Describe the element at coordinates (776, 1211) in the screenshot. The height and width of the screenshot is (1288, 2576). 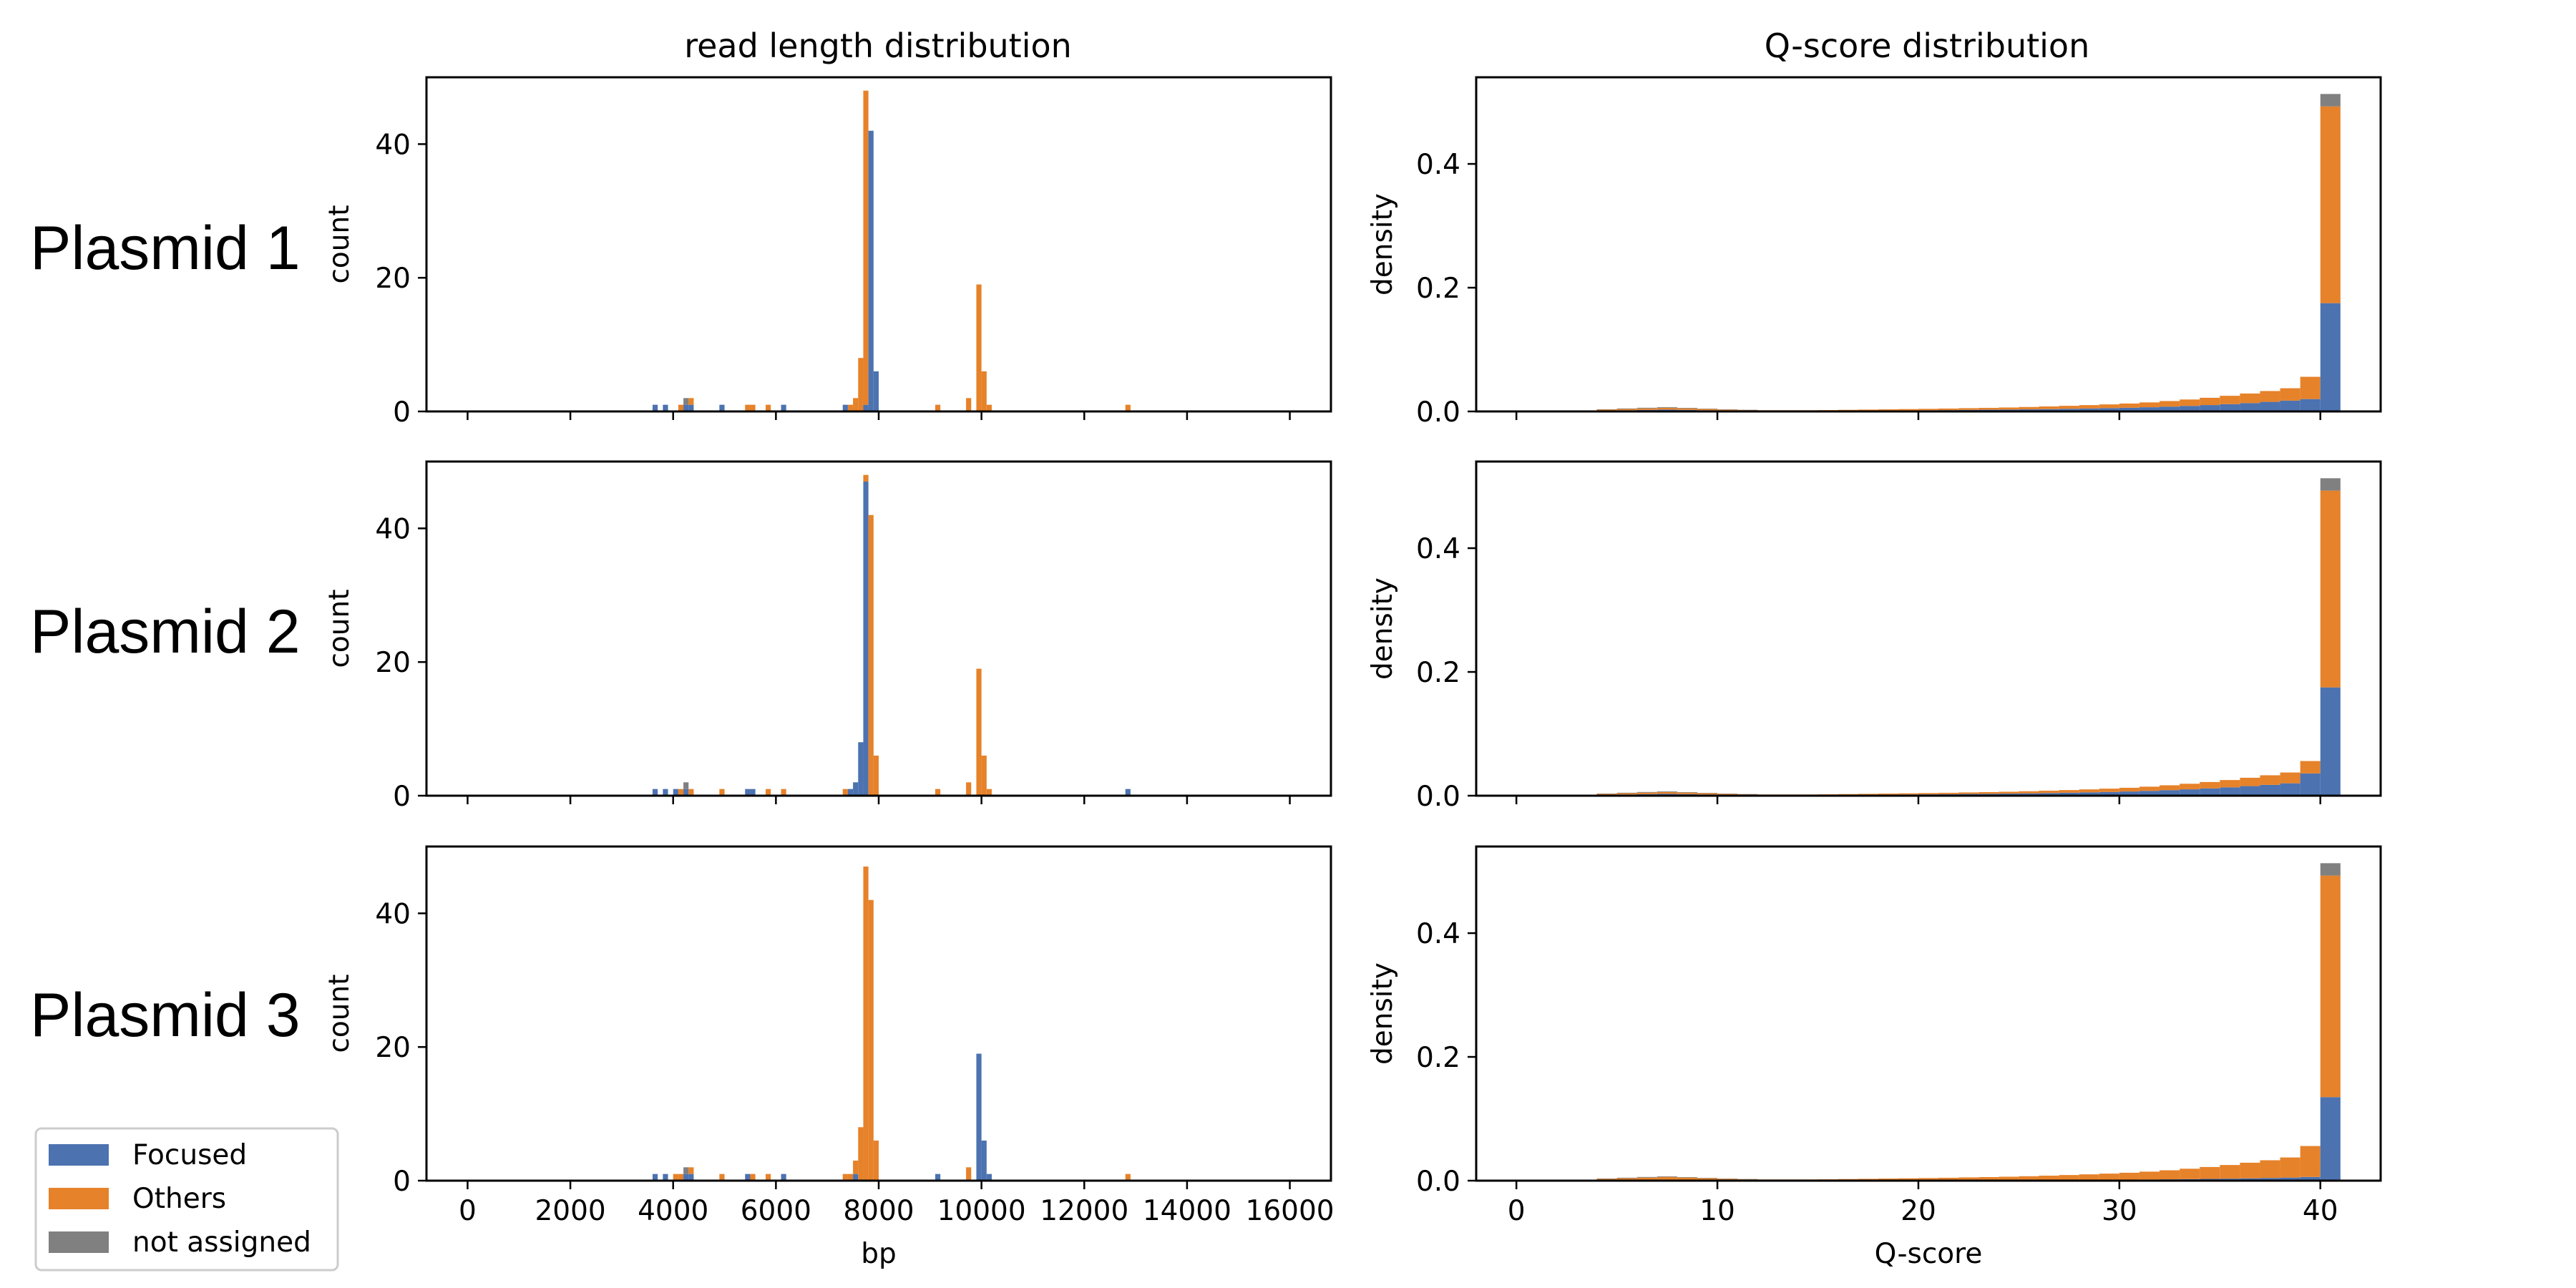
I see `x-tick-label: 6000` at that location.